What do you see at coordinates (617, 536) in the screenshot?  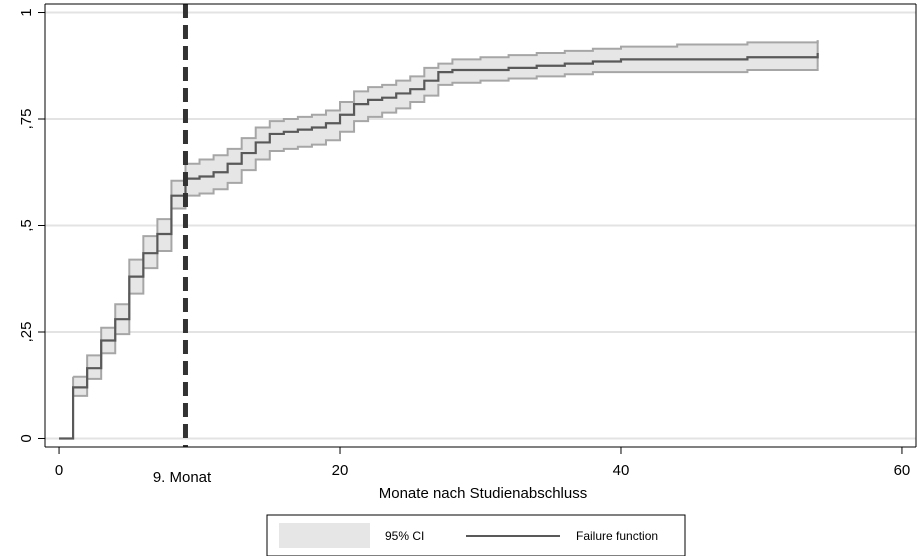 I see `legend-label-failure: Failure function` at bounding box center [617, 536].